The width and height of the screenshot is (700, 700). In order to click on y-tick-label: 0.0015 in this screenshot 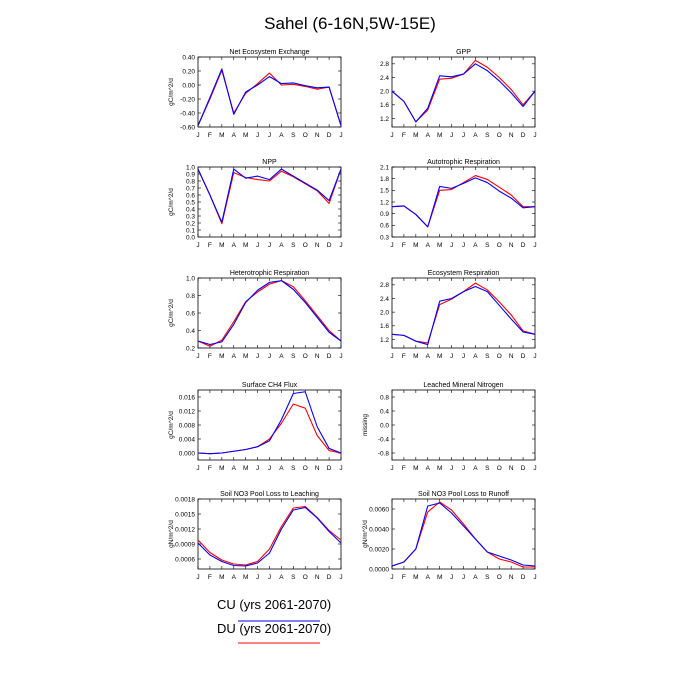, I will do `click(185, 514)`.